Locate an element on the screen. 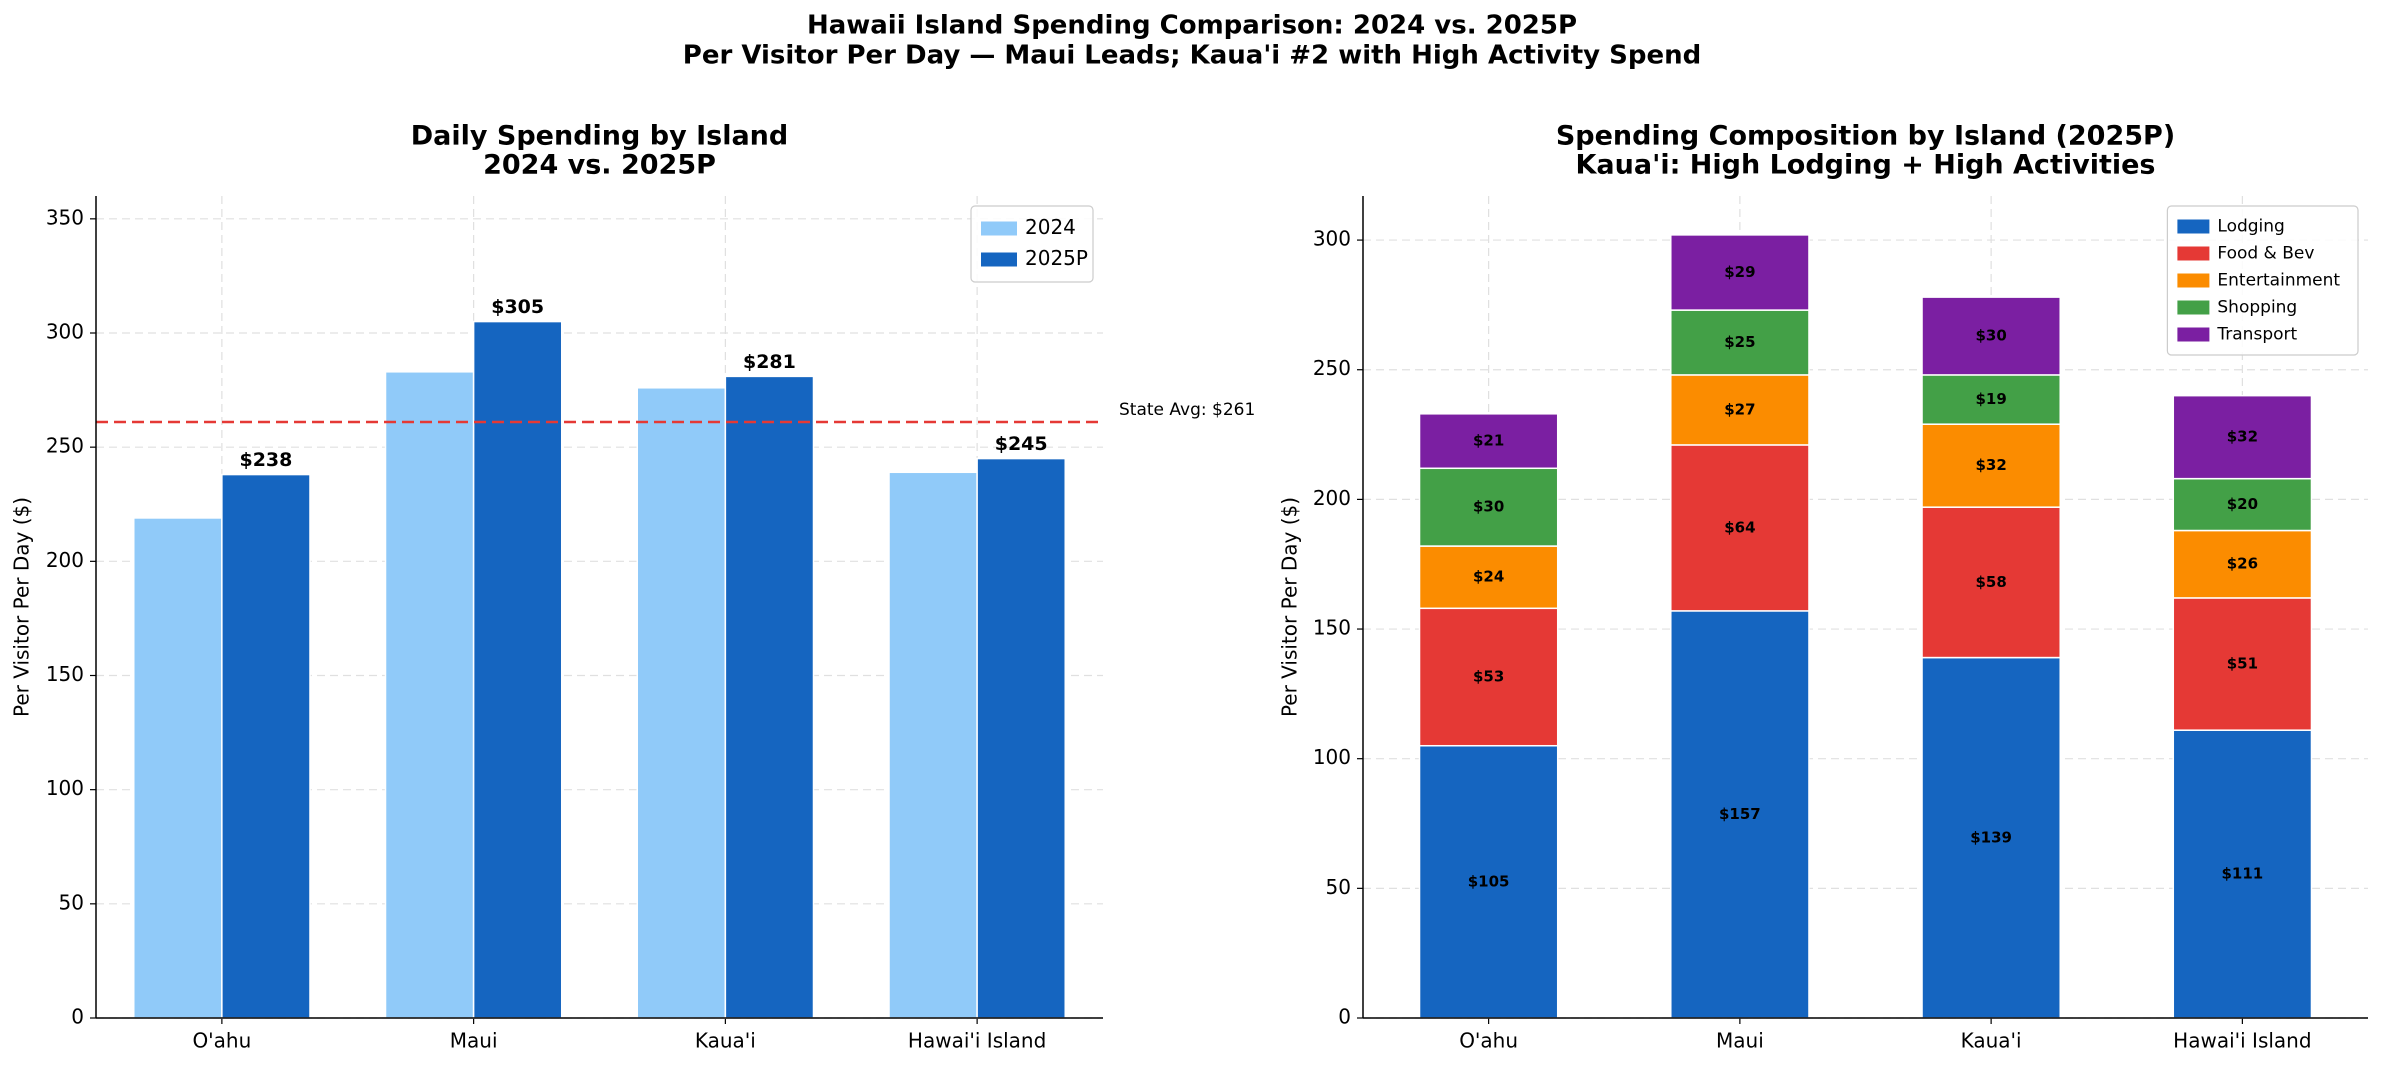 This screenshot has width=2385, height=1068. value-label: $21 is located at coordinates (1488, 441).